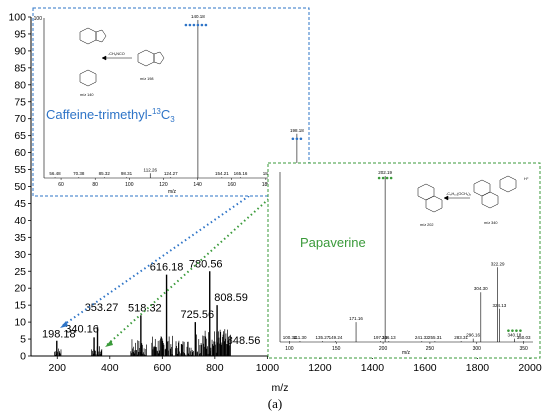 The image size is (550, 415). What do you see at coordinates (61, 185) in the screenshot?
I see `caffeine-x-tick-label: 60` at bounding box center [61, 185].